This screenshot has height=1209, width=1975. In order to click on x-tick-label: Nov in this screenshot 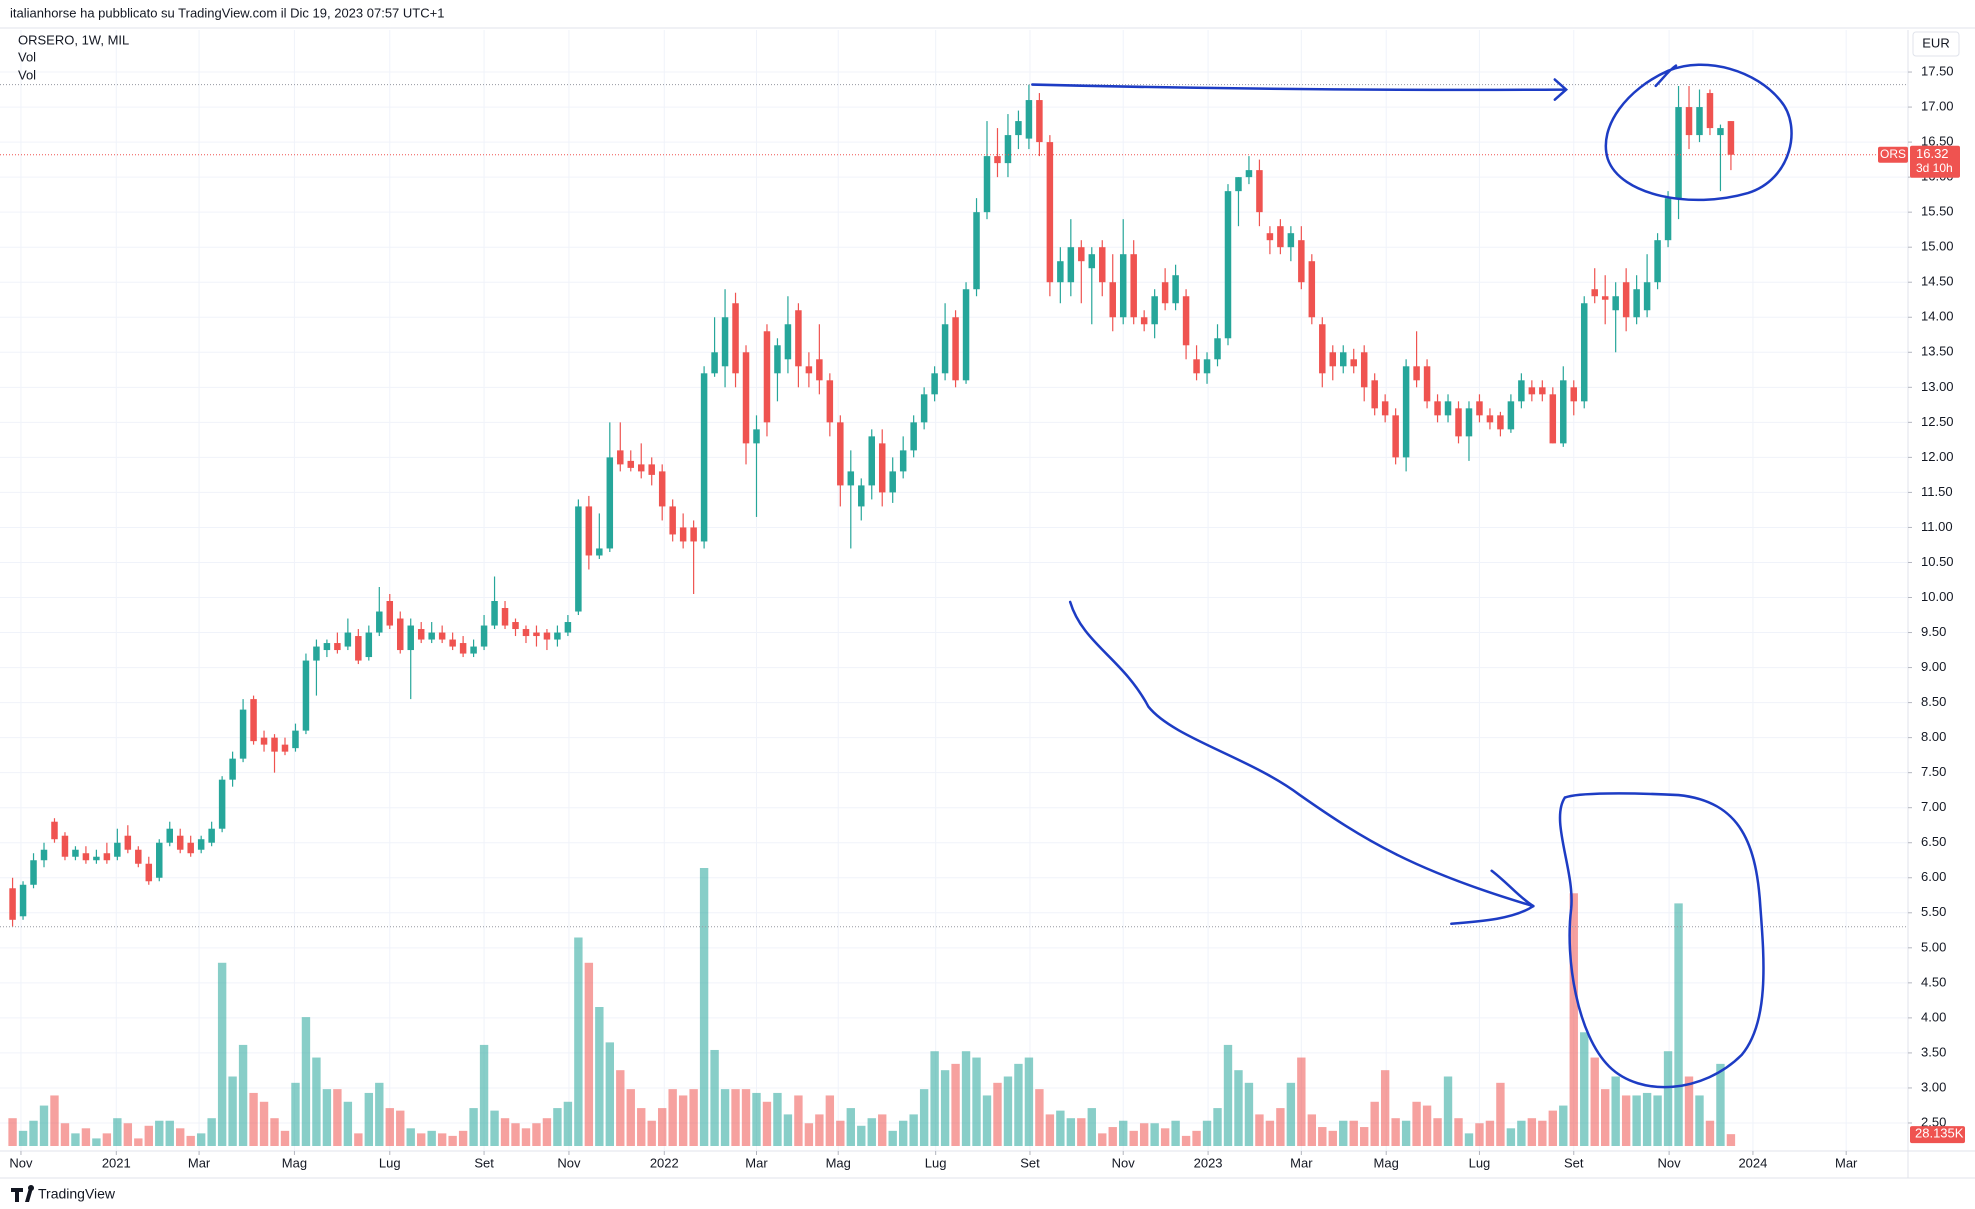, I will do `click(569, 1162)`.